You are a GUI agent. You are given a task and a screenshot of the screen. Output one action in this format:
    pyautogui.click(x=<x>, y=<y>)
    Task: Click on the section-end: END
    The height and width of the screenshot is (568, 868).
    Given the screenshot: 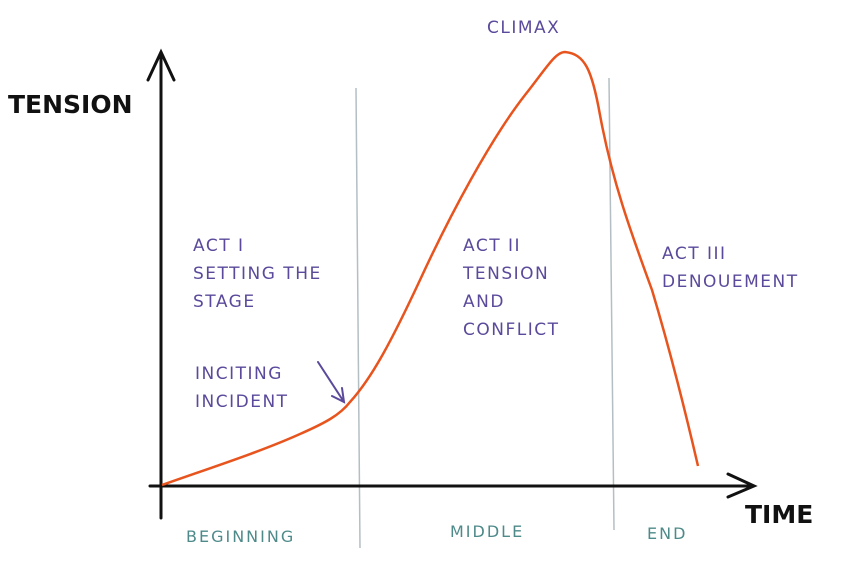 What is the action you would take?
    pyautogui.click(x=667, y=533)
    